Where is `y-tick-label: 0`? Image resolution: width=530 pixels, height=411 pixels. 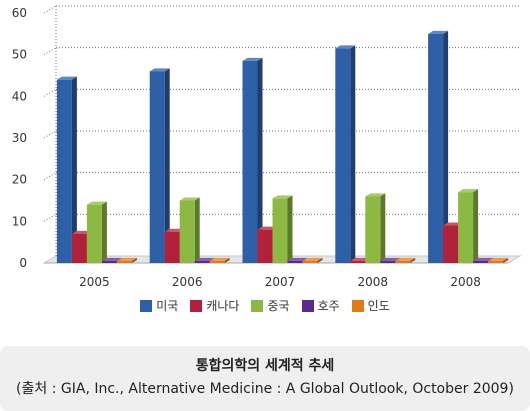 y-tick-label: 0 is located at coordinates (23, 263).